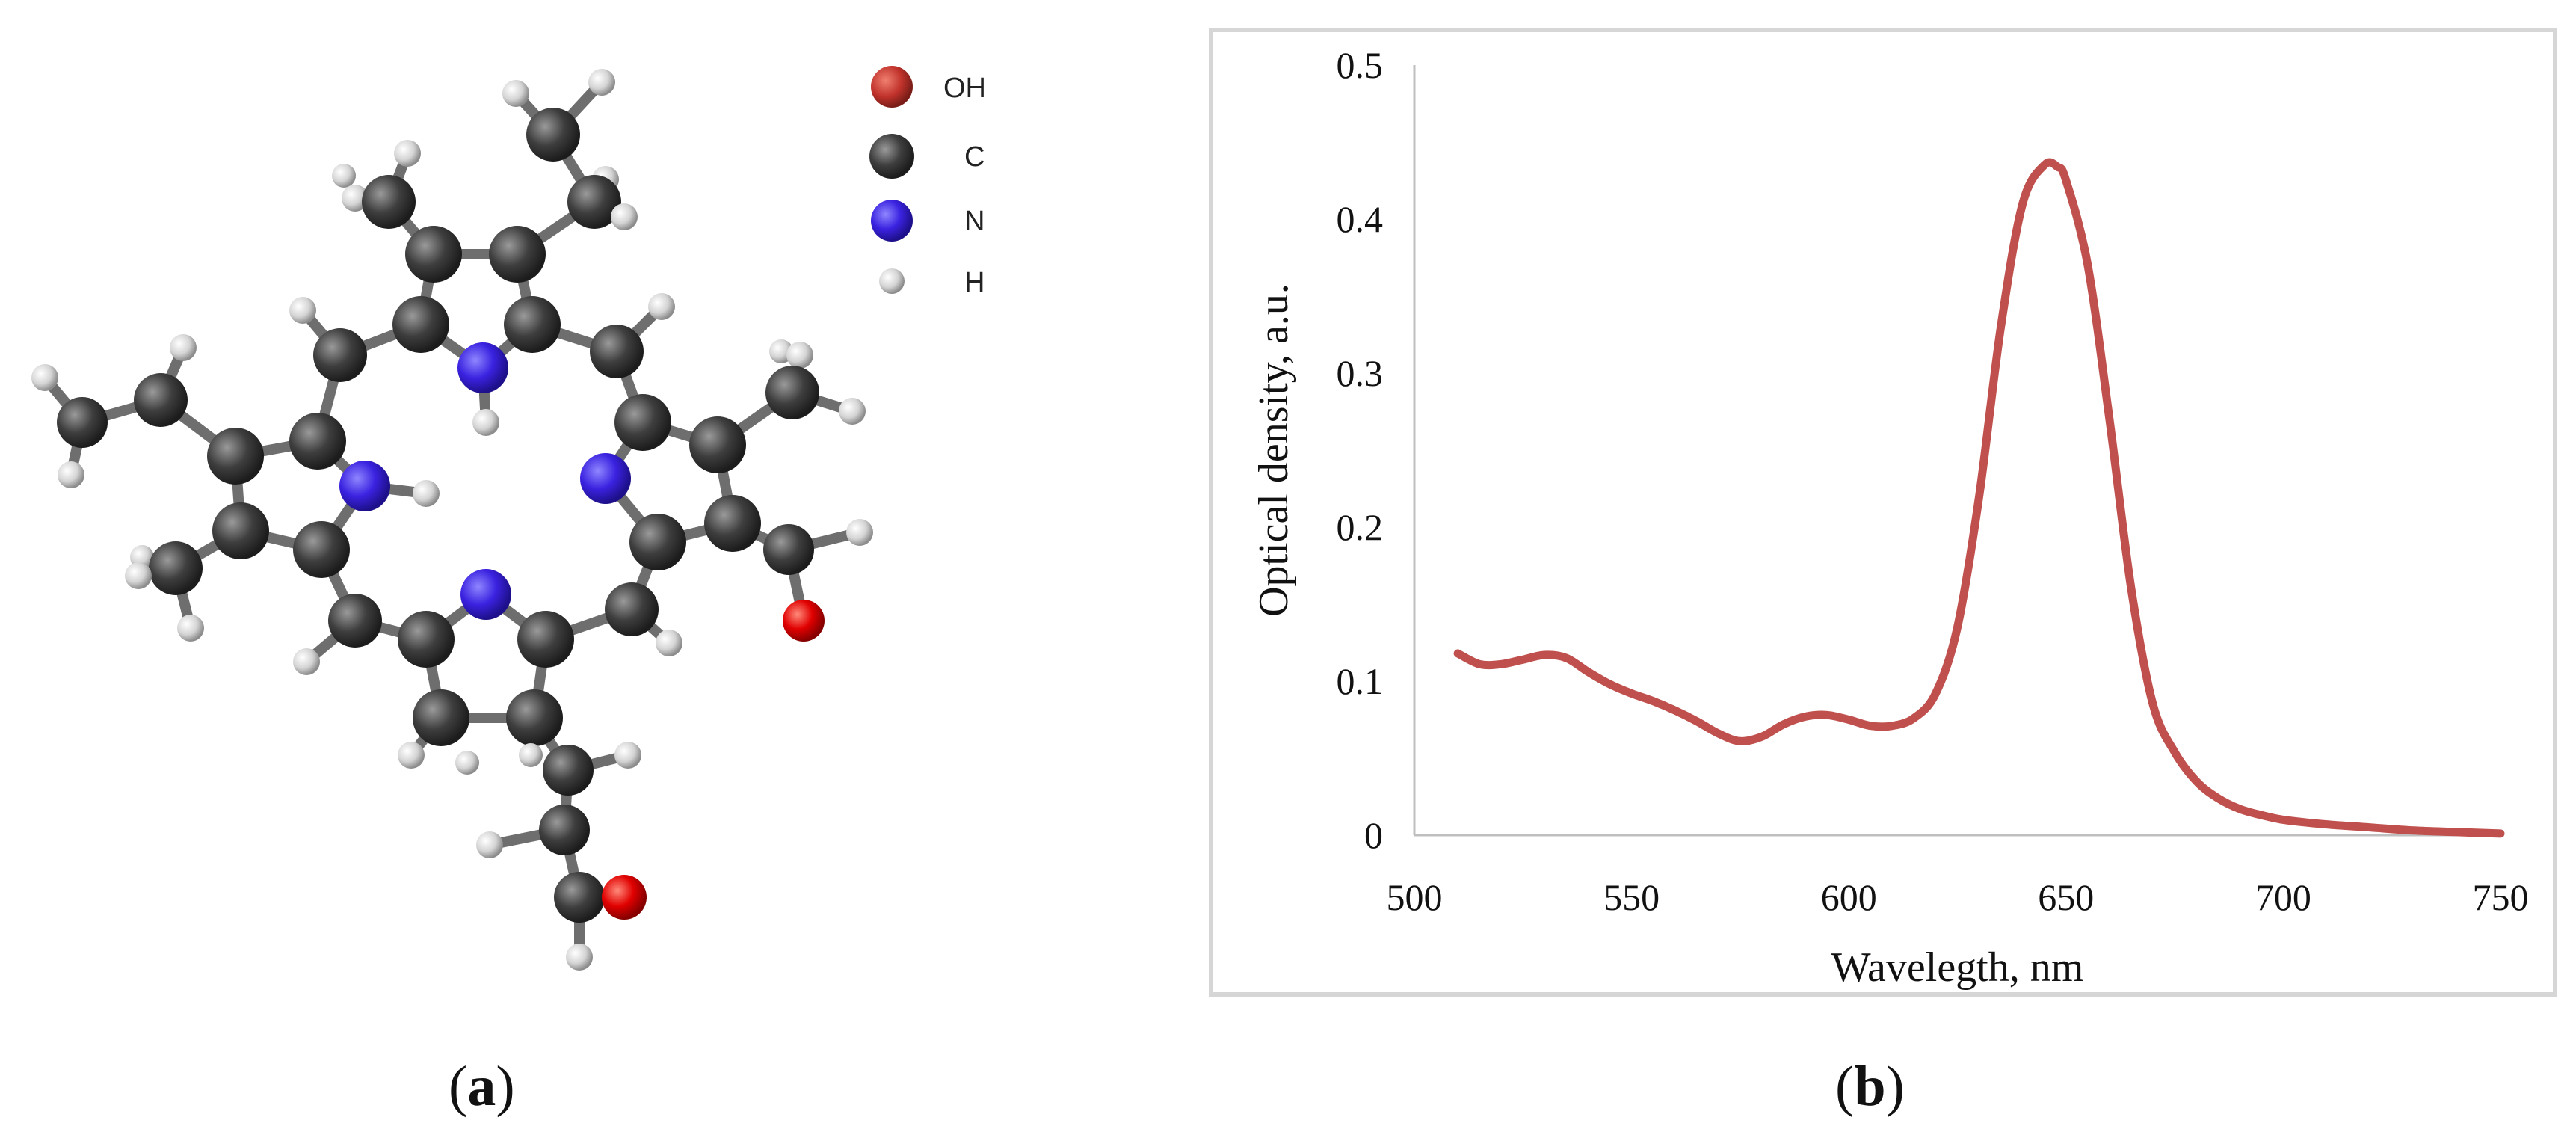  Describe the element at coordinates (1849, 897) in the screenshot. I see `x-tick-label: 600` at that location.